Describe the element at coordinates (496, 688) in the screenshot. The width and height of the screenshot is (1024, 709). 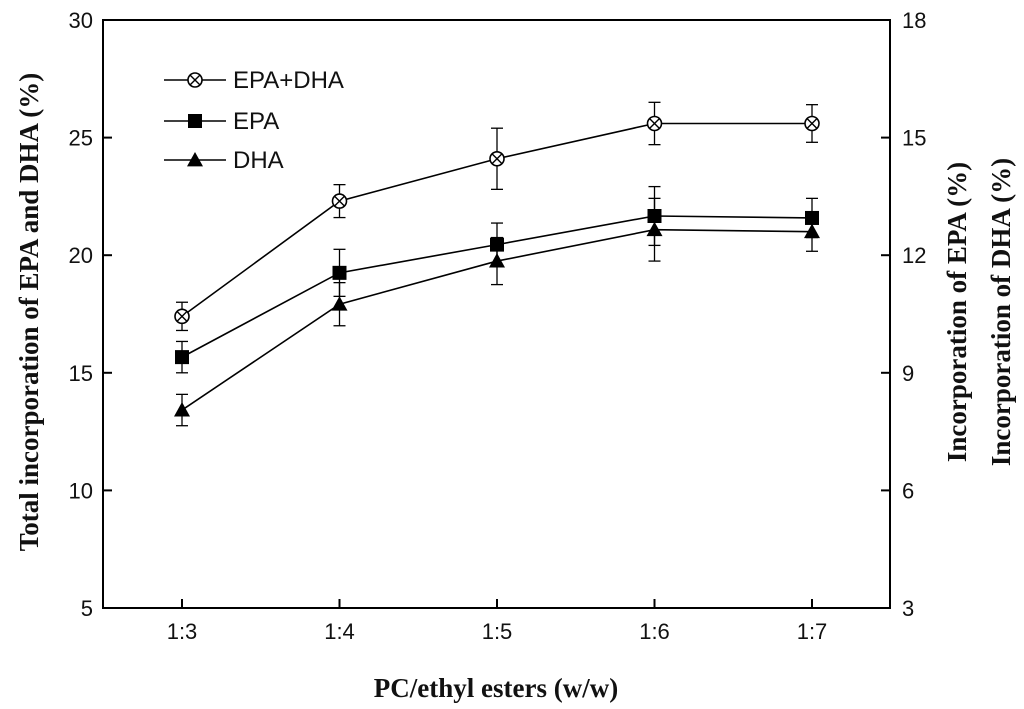
I see `x-axis-title: PC/ethyl esters (w/w)` at that location.